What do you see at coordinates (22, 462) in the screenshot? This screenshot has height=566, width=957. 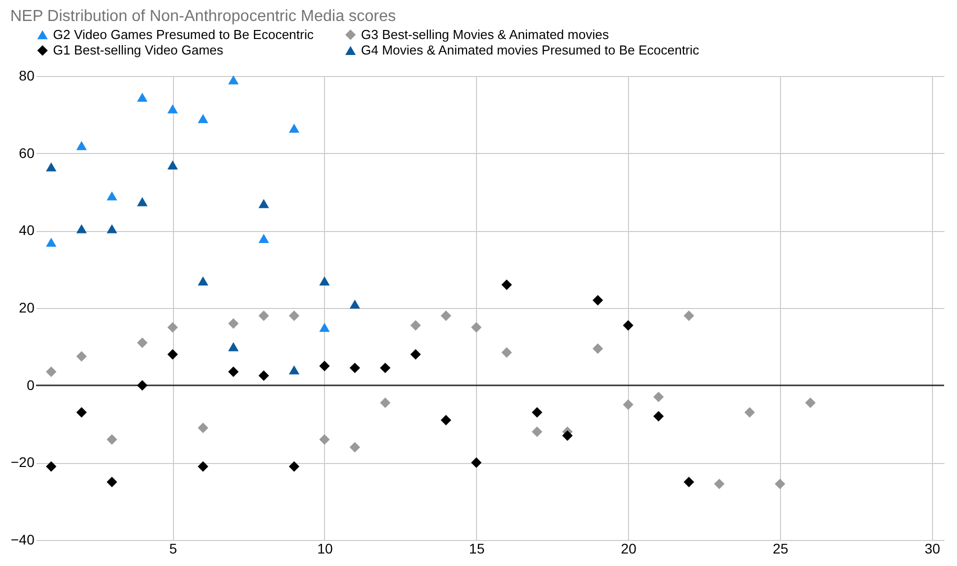 I see `y-tick-label: −20` at bounding box center [22, 462].